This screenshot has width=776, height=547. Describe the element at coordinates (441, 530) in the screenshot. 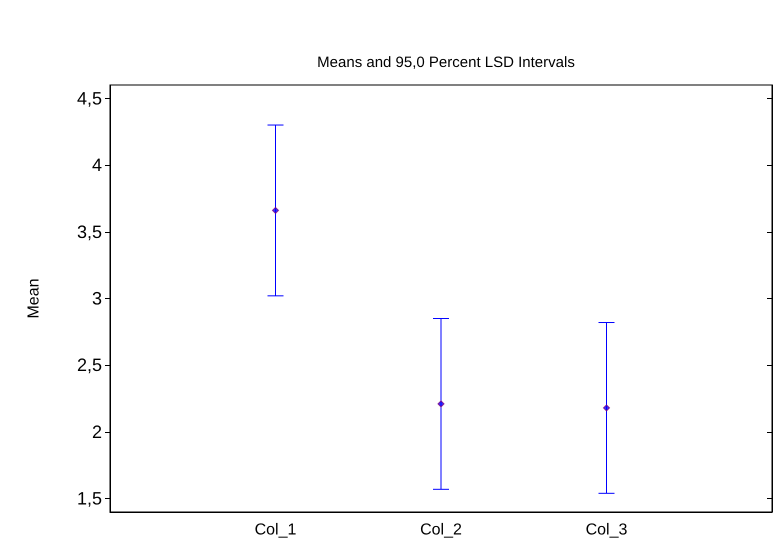

I see `x-tick-label: Col_2` at that location.